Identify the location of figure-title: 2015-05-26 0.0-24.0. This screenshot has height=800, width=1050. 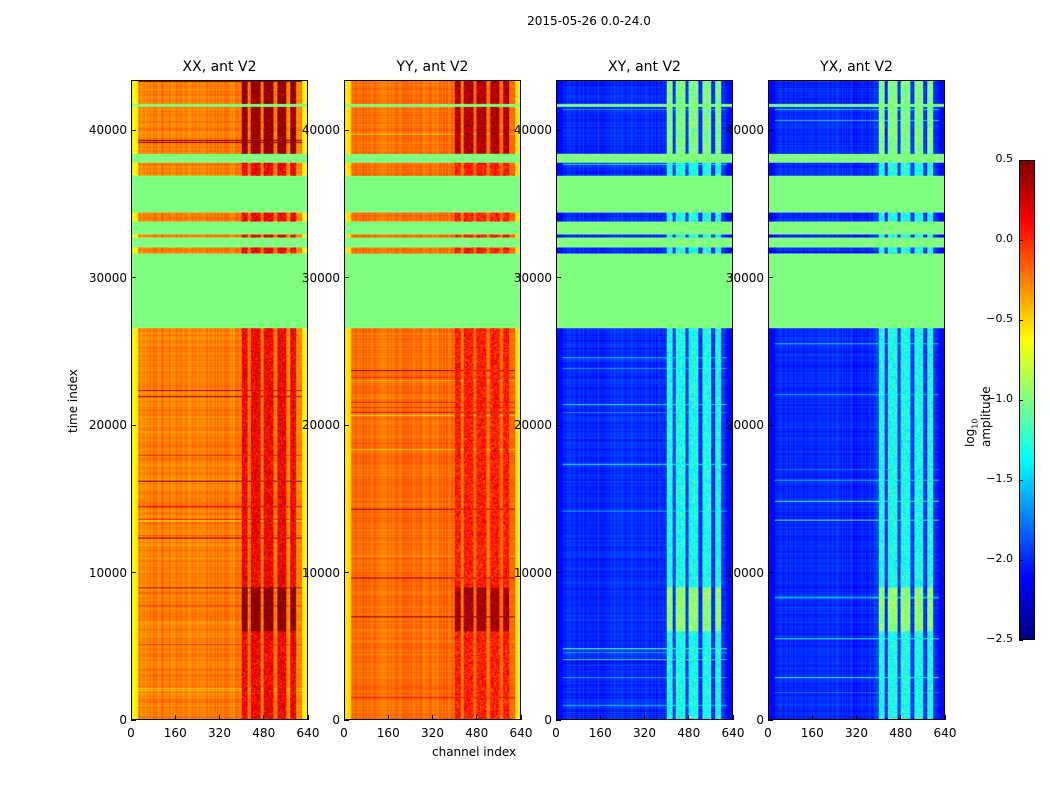
(589, 21).